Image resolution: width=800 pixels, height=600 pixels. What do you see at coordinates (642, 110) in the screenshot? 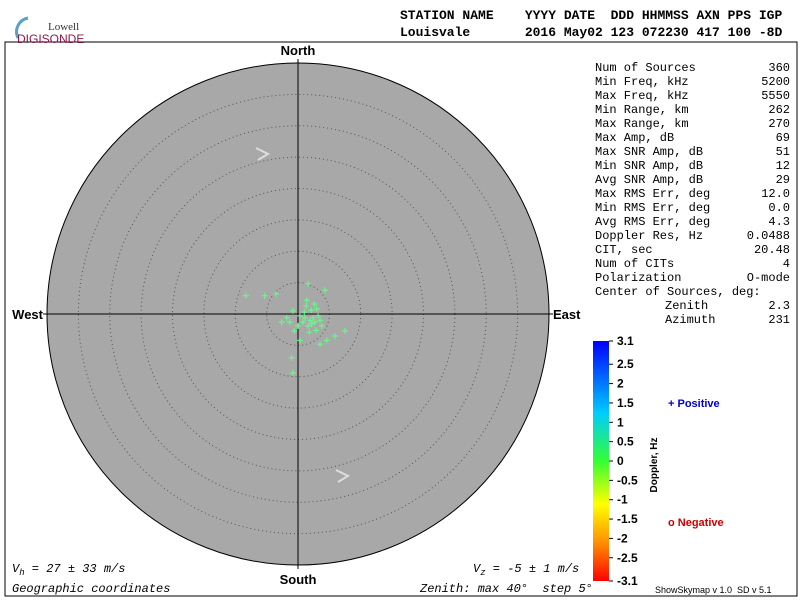
I see `stat-label: Min Range, km` at bounding box center [642, 110].